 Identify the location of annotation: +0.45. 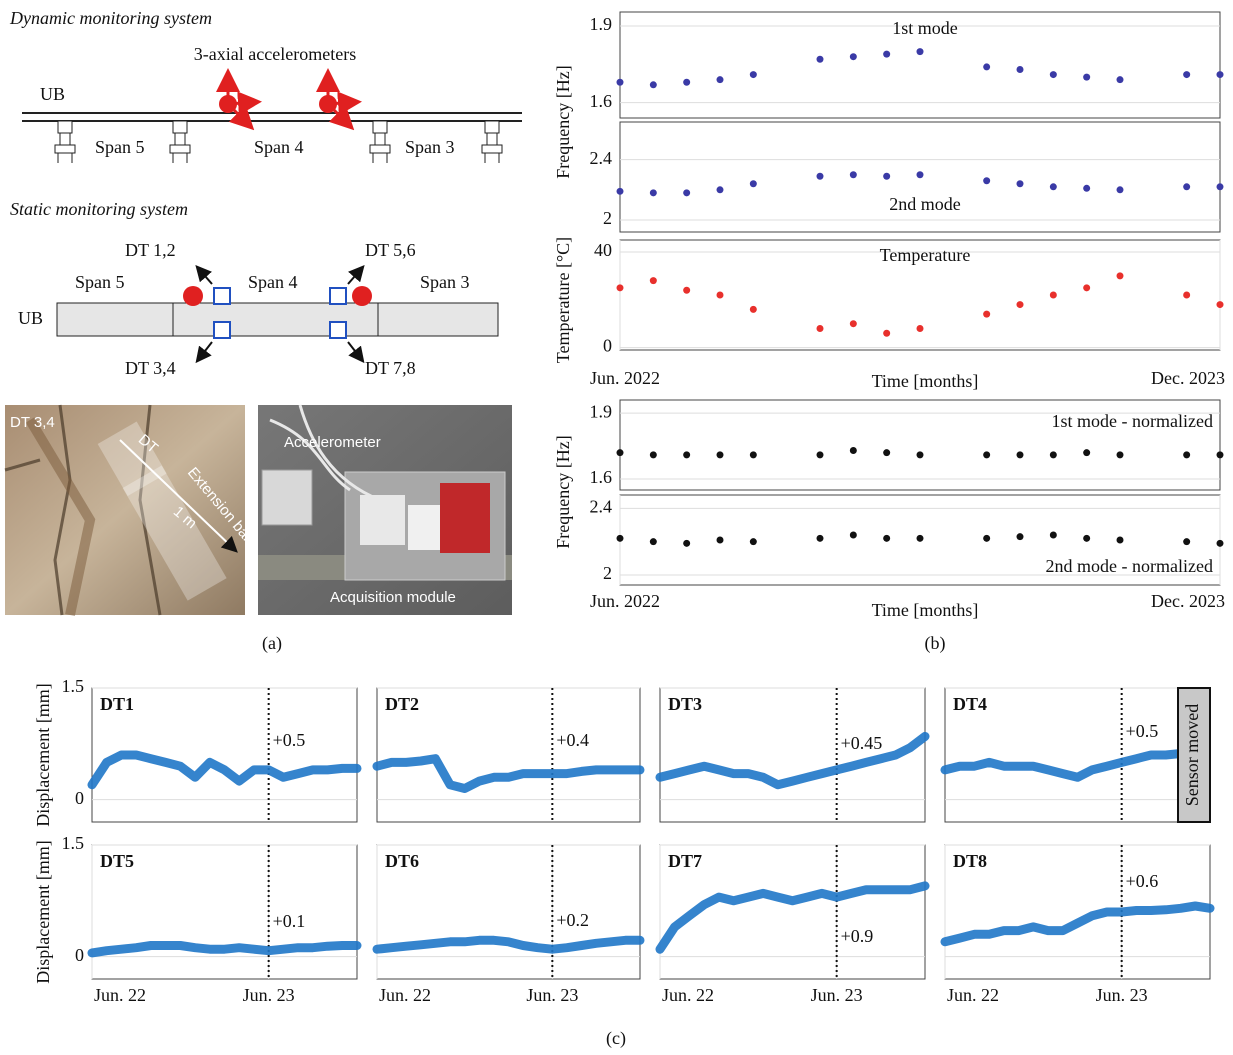
(862, 743).